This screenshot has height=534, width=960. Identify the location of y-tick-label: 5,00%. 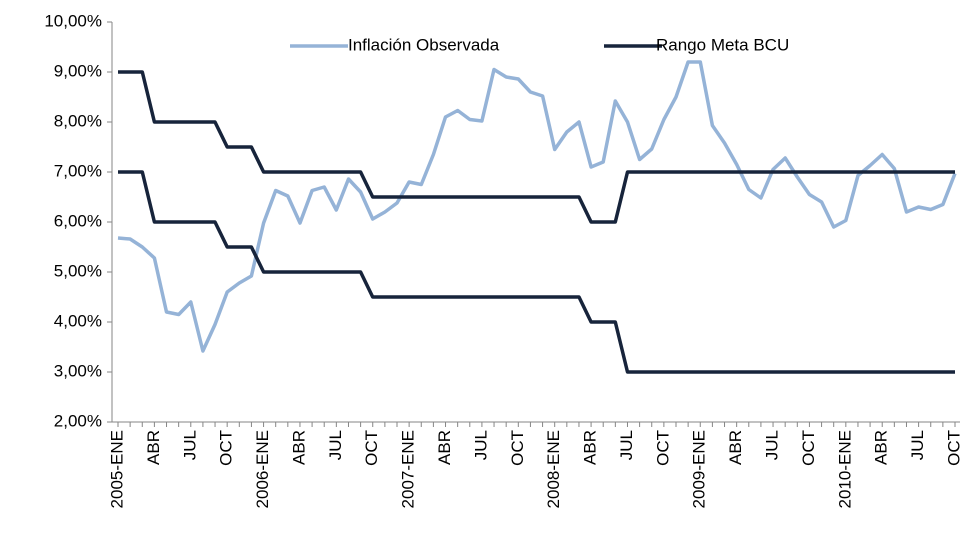
(78, 270).